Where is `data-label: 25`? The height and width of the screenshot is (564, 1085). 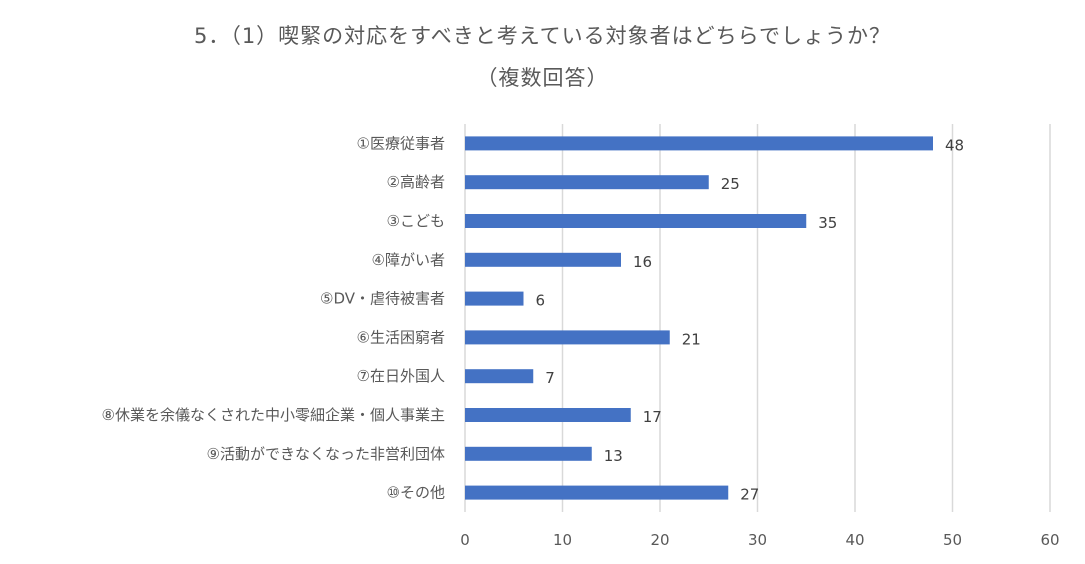
data-label: 25 is located at coordinates (730, 184).